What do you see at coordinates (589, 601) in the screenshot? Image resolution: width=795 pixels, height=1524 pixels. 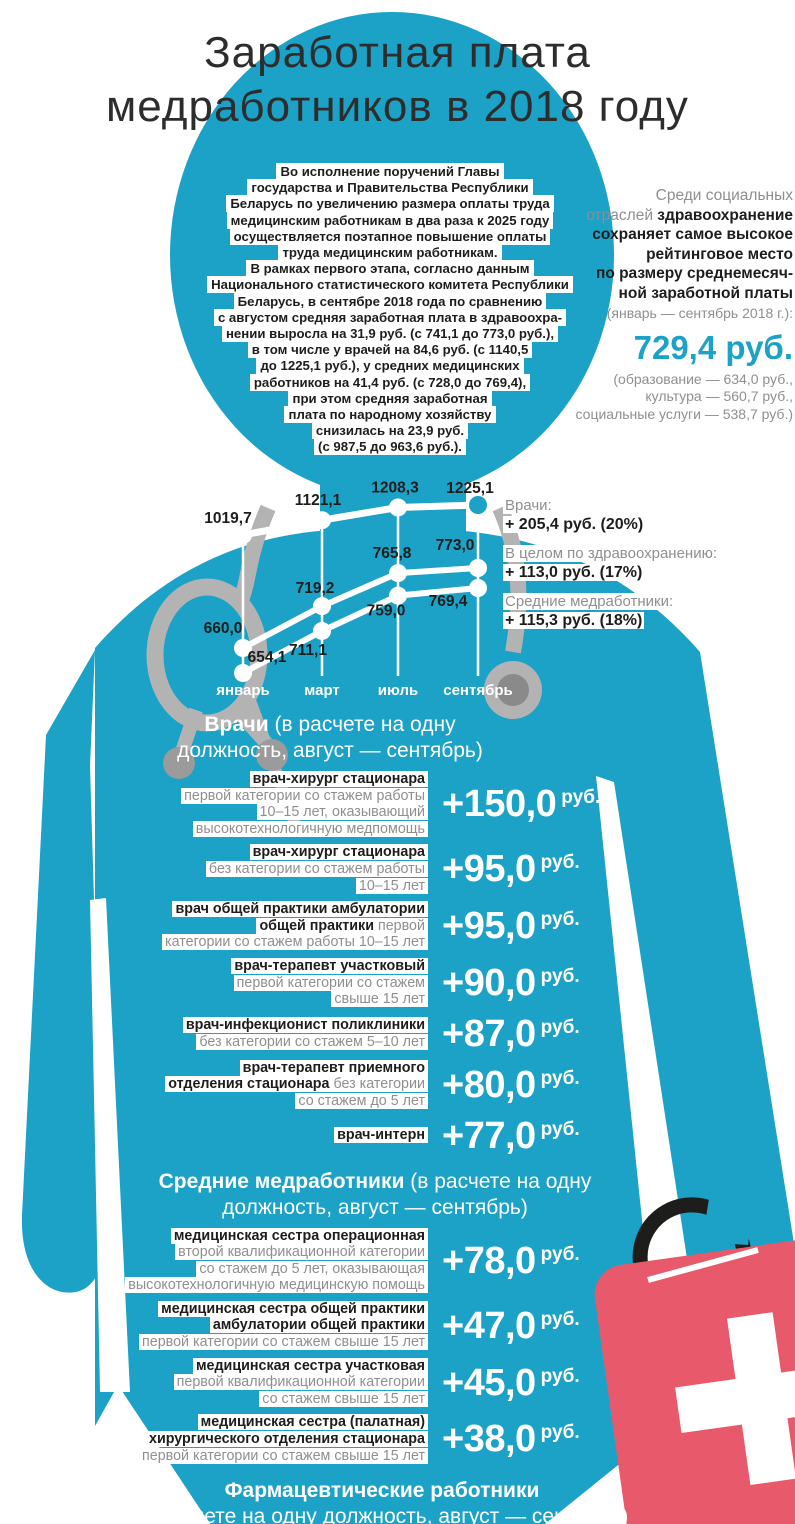 I see `legend-series-name: Средние медработники:` at bounding box center [589, 601].